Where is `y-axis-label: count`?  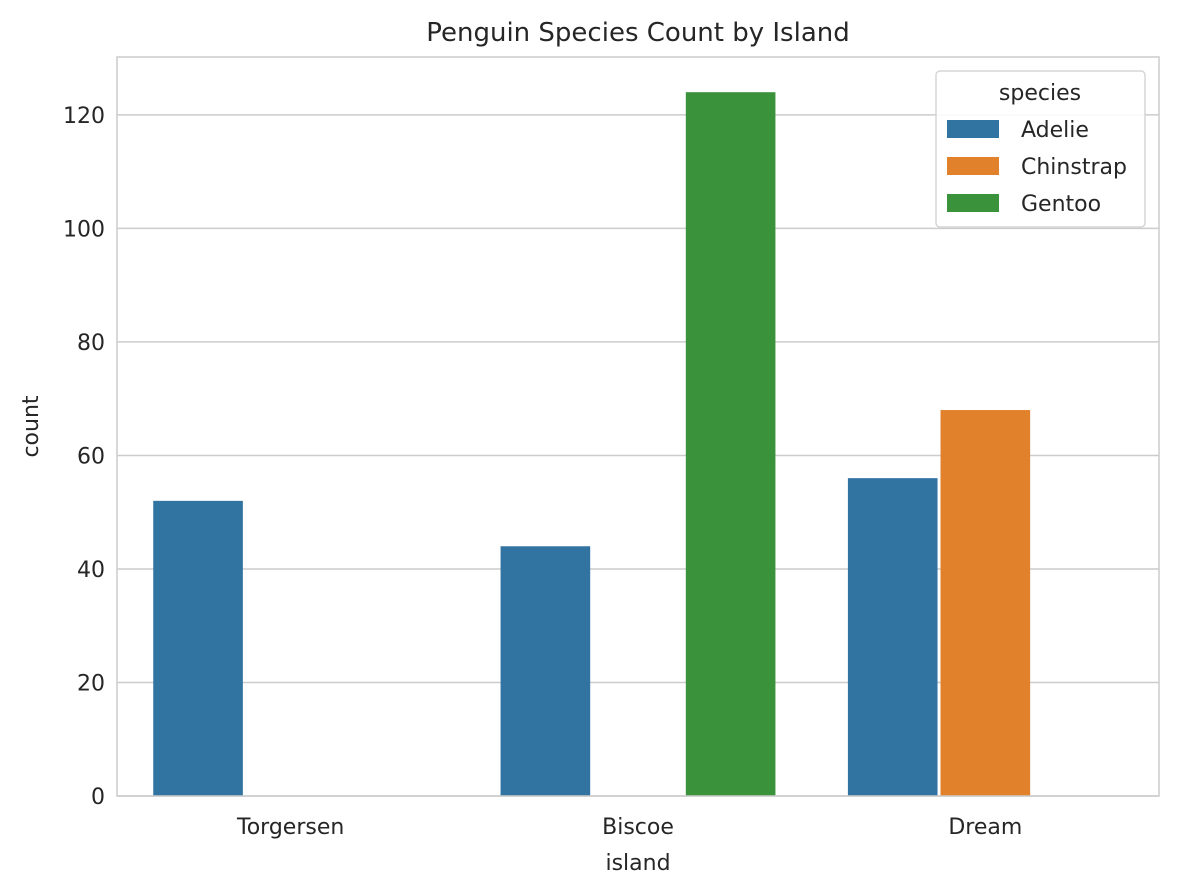 y-axis-label: count is located at coordinates (31, 426).